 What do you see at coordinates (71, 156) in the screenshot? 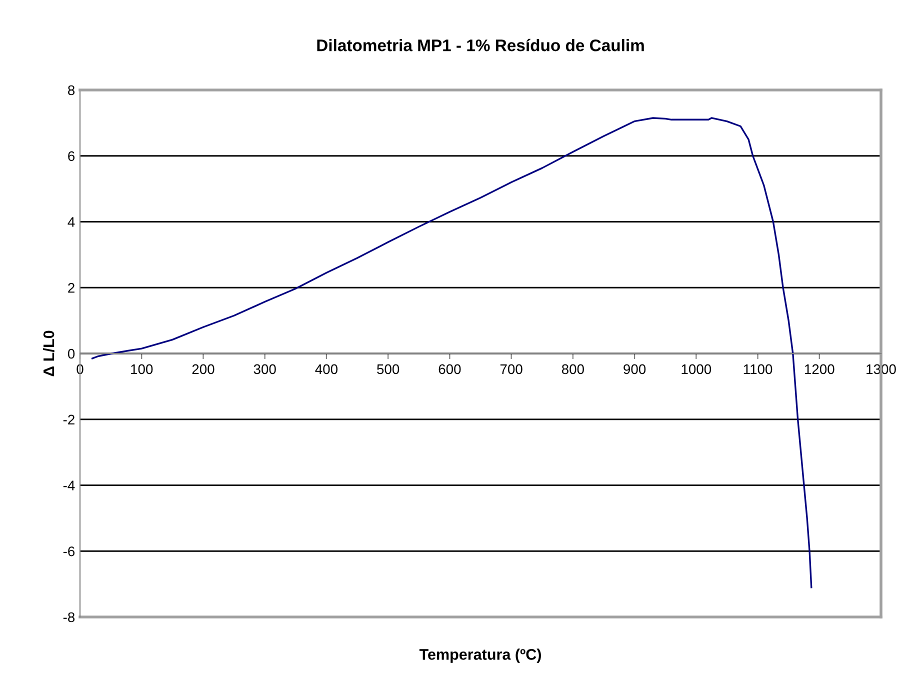
I see `y-tick-label: 6` at bounding box center [71, 156].